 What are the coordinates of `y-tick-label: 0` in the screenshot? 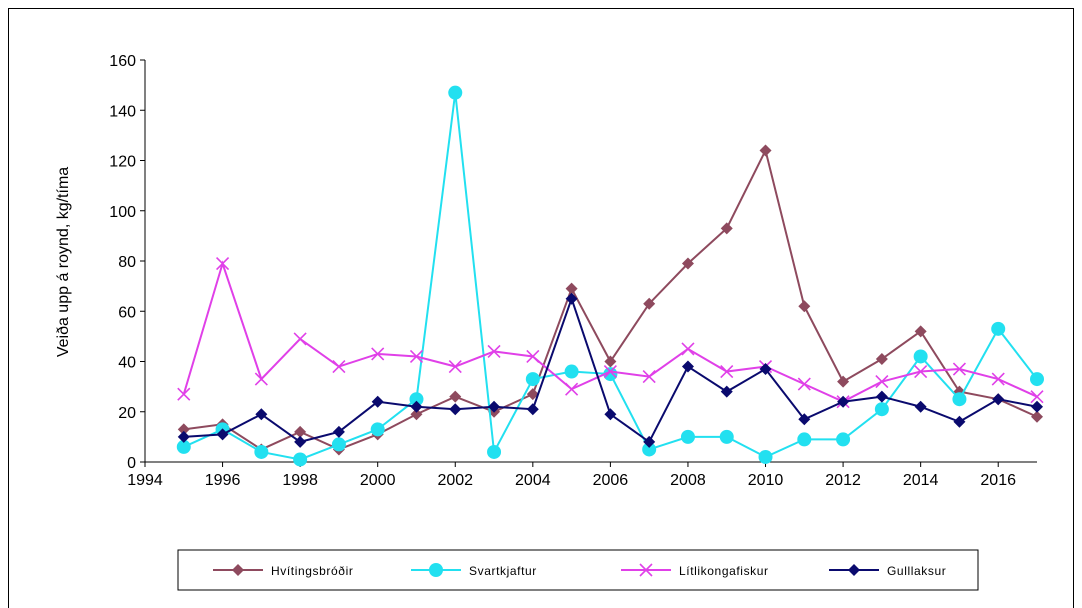 It's located at (131, 463).